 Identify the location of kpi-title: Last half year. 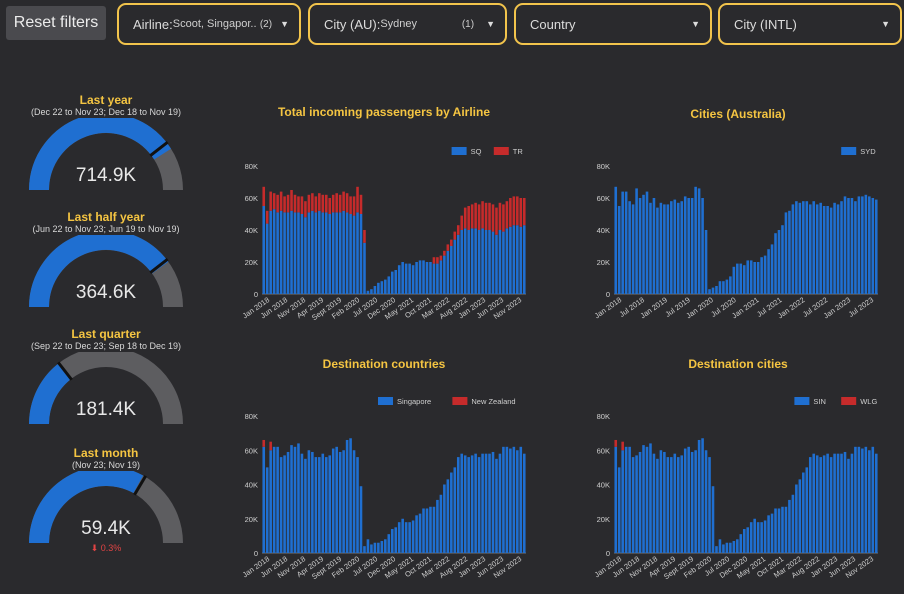
(106, 217).